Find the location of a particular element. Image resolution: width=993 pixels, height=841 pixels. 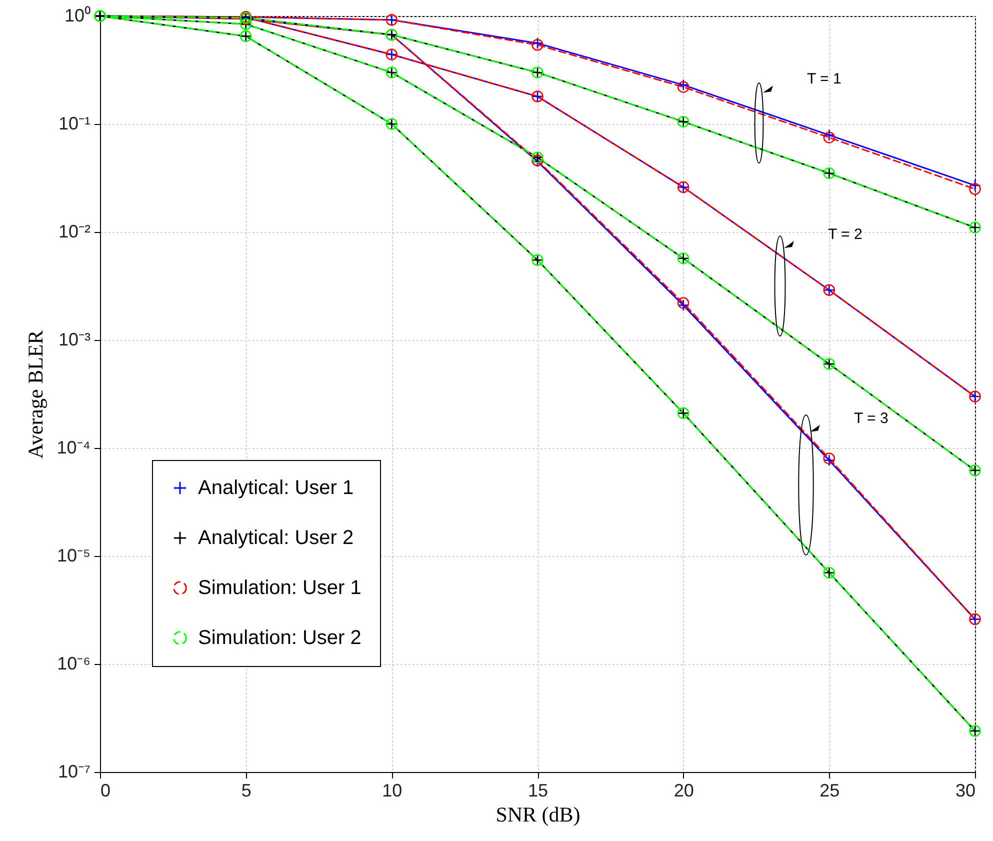

x-tick-label: 30 is located at coordinates (965, 790).